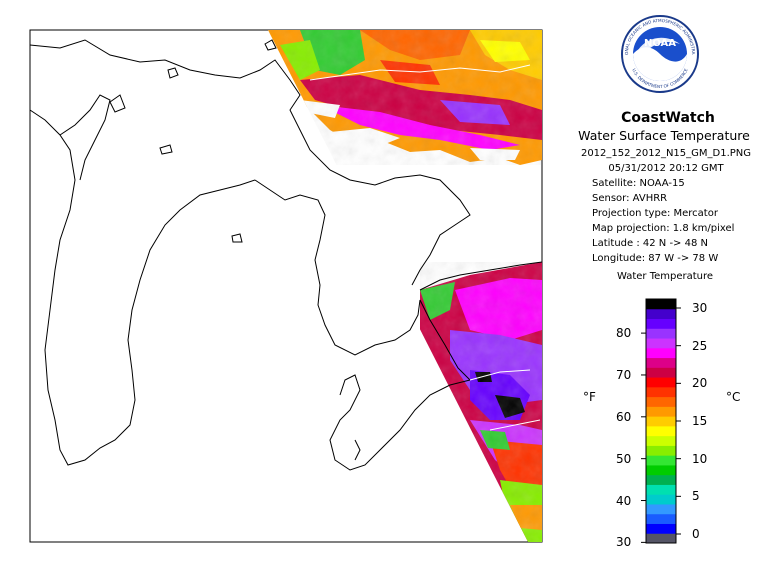 The height and width of the screenshot is (572, 782). What do you see at coordinates (700, 345) in the screenshot?
I see `celsius-tick-label: 25` at bounding box center [700, 345].